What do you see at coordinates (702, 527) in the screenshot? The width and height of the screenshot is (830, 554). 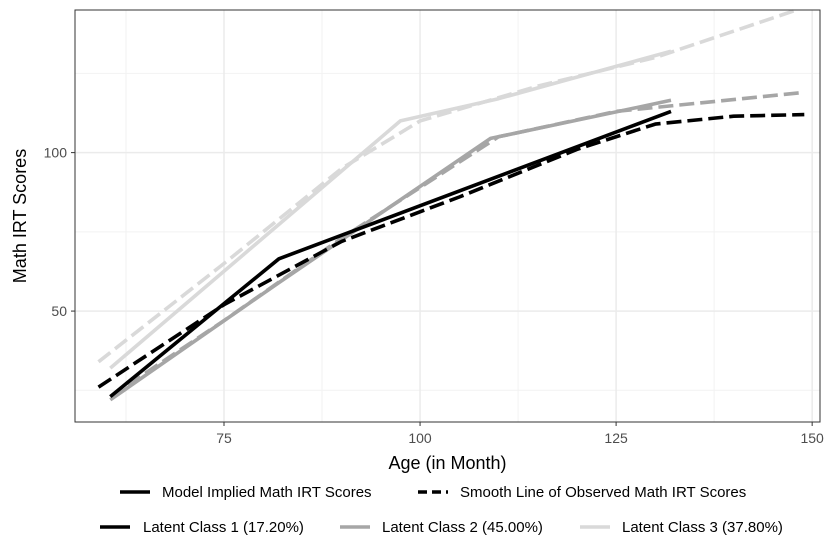 I see `legend-label-class3: Latent Class 3 (37.80%)` at bounding box center [702, 527].